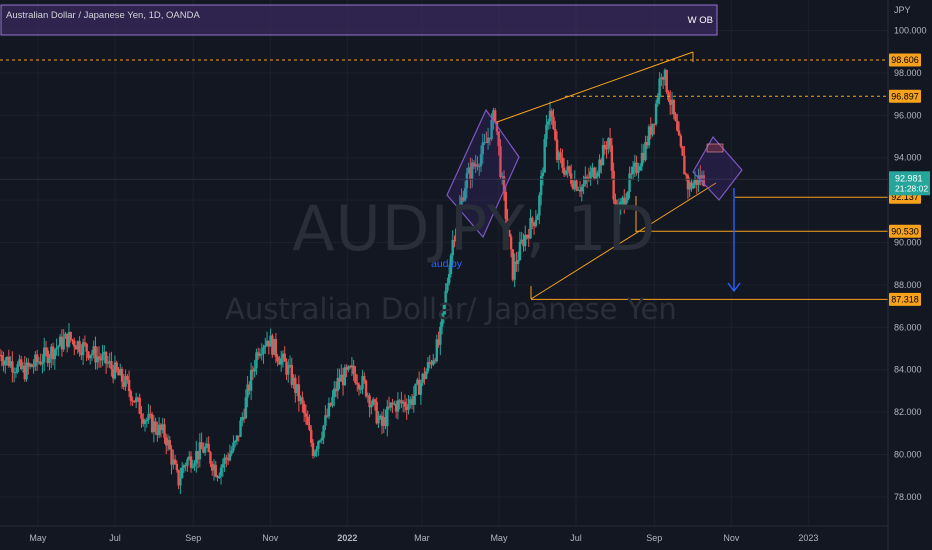  Describe the element at coordinates (908, 285) in the screenshot. I see `y-tick-label: 88.000` at that location.